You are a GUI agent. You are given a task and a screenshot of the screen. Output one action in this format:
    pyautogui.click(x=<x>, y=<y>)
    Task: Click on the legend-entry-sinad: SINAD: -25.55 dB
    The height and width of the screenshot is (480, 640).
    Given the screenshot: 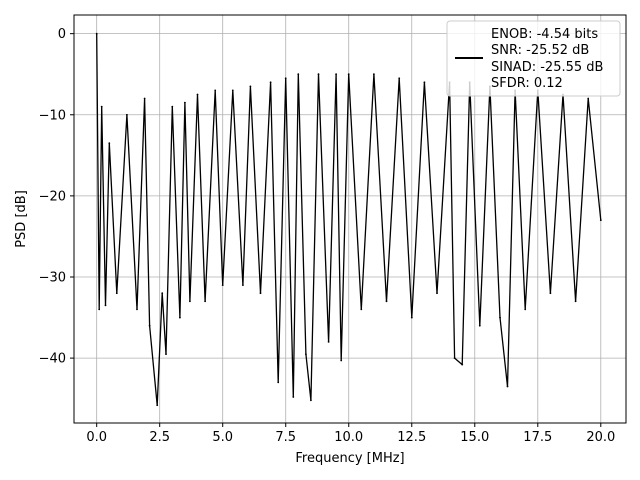 What is the action you would take?
    pyautogui.click(x=547, y=67)
    